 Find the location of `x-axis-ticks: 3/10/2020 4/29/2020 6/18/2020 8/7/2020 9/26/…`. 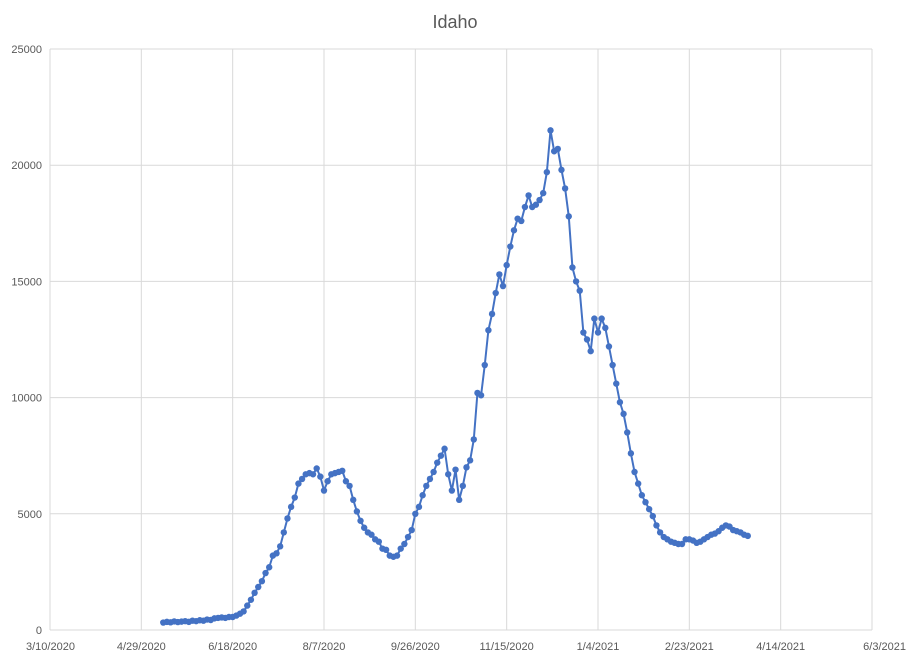

x-axis-ticks: 3/10/2020 4/29/2020 6/18/2020 8/7/2020 9/26/… is located at coordinates (466, 647).